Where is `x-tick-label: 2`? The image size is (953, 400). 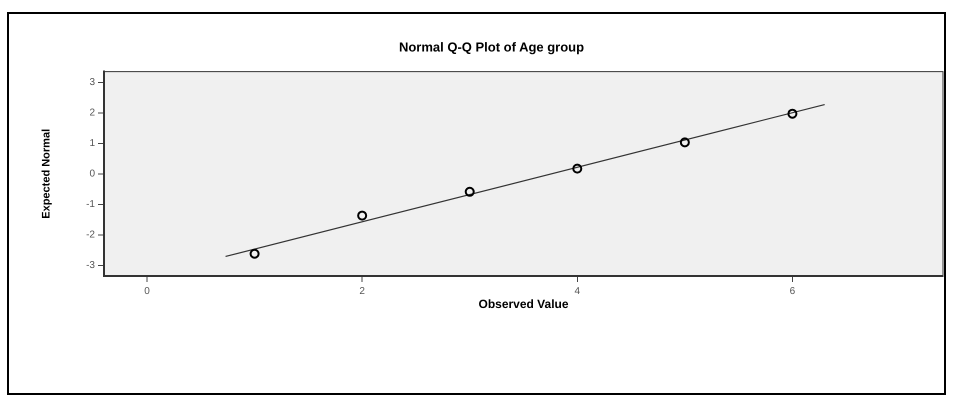
x-tick-label: 2 is located at coordinates (362, 291).